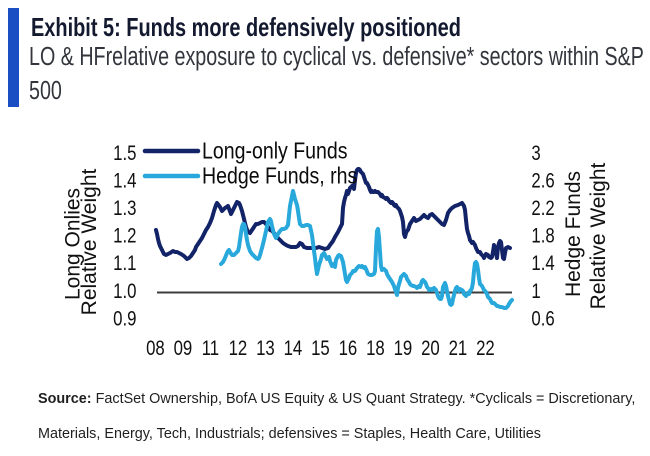 The image size is (650, 456). I want to click on svg-text: 0.9, so click(124, 319).